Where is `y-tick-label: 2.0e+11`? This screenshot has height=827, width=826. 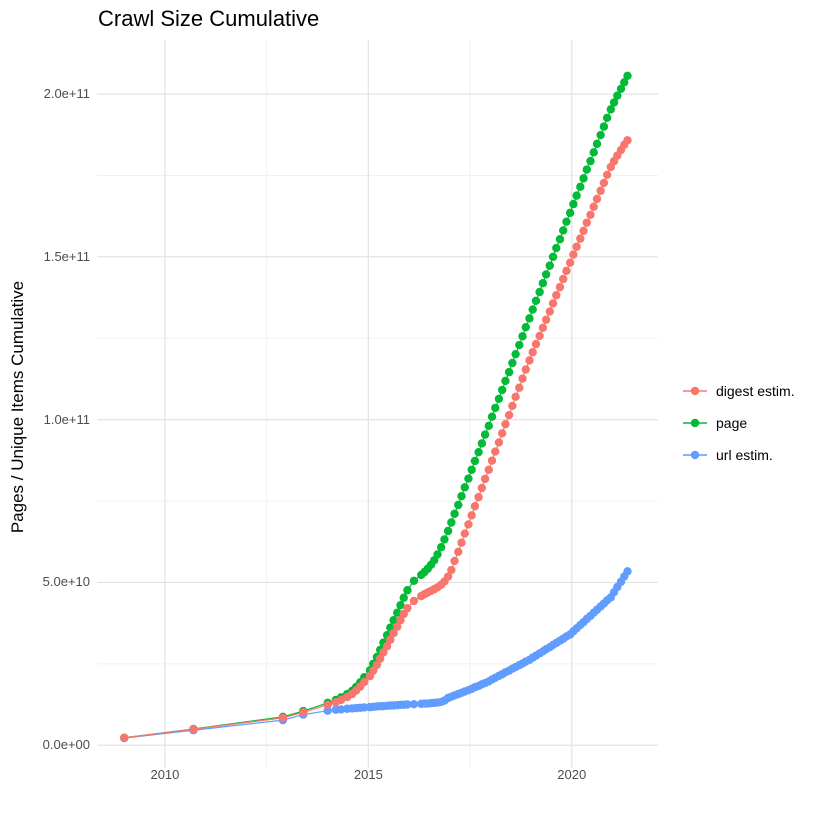 y-tick-label: 2.0e+11 is located at coordinates (66, 94).